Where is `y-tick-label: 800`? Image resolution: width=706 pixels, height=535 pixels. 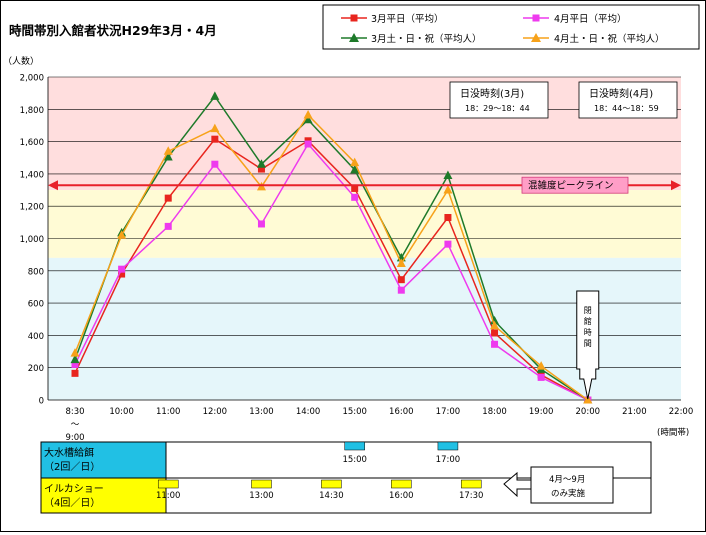 y-tick-label: 800 is located at coordinates (36, 272).